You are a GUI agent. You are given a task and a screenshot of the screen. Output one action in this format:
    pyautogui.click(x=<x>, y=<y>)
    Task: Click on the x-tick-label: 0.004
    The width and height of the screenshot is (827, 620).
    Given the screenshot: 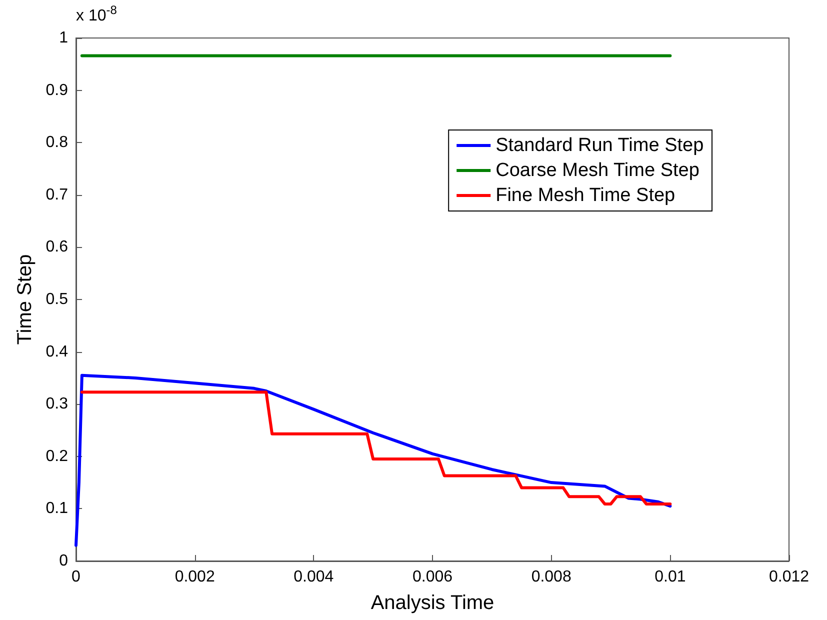 What is the action you would take?
    pyautogui.click(x=314, y=577)
    